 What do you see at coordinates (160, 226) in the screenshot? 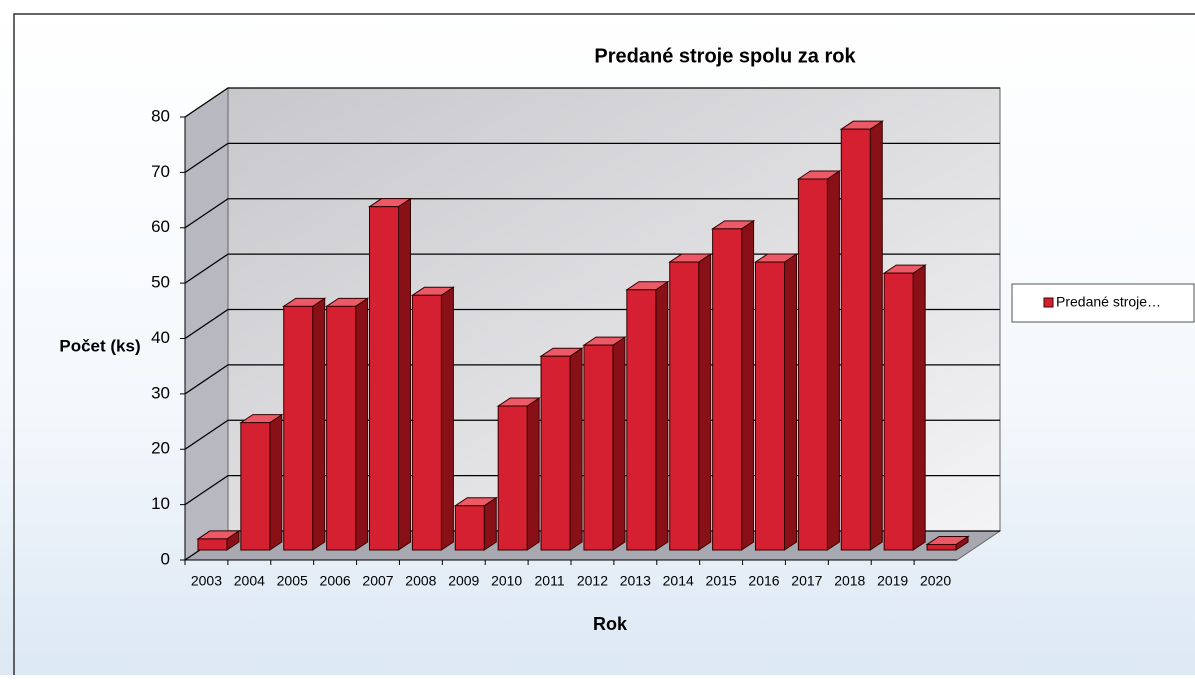
I see `y-tick-label: 60` at bounding box center [160, 226].